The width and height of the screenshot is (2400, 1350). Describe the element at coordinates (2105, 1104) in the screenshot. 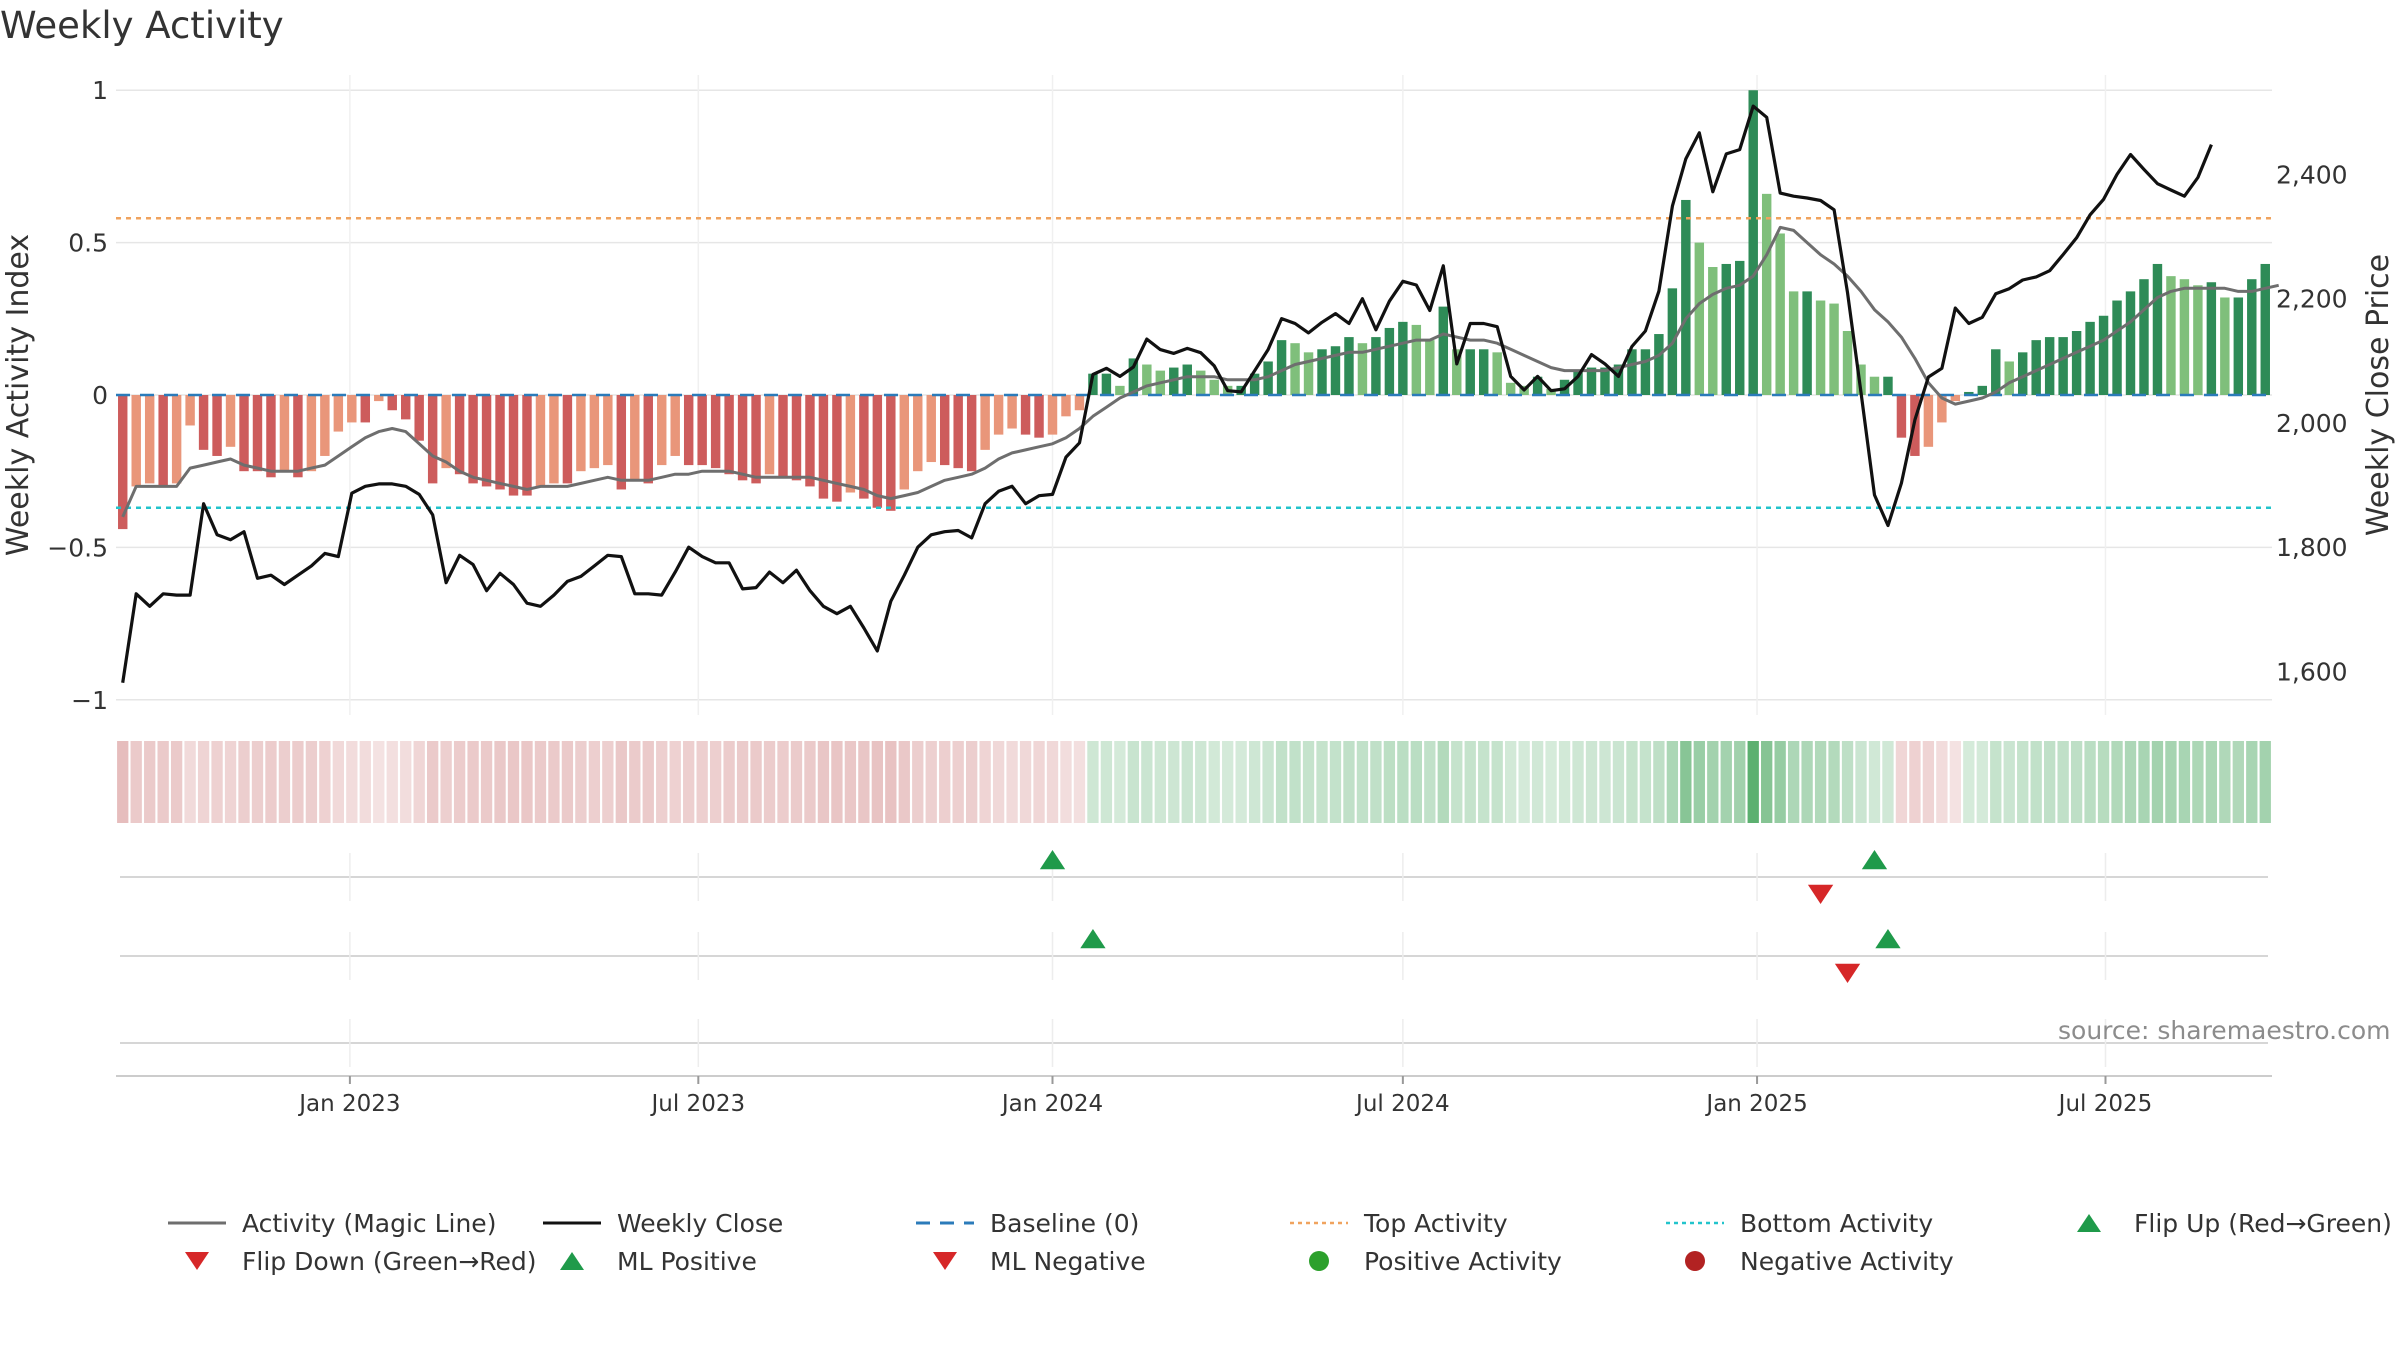

I see `x-tick-label: Jul 2025` at that location.